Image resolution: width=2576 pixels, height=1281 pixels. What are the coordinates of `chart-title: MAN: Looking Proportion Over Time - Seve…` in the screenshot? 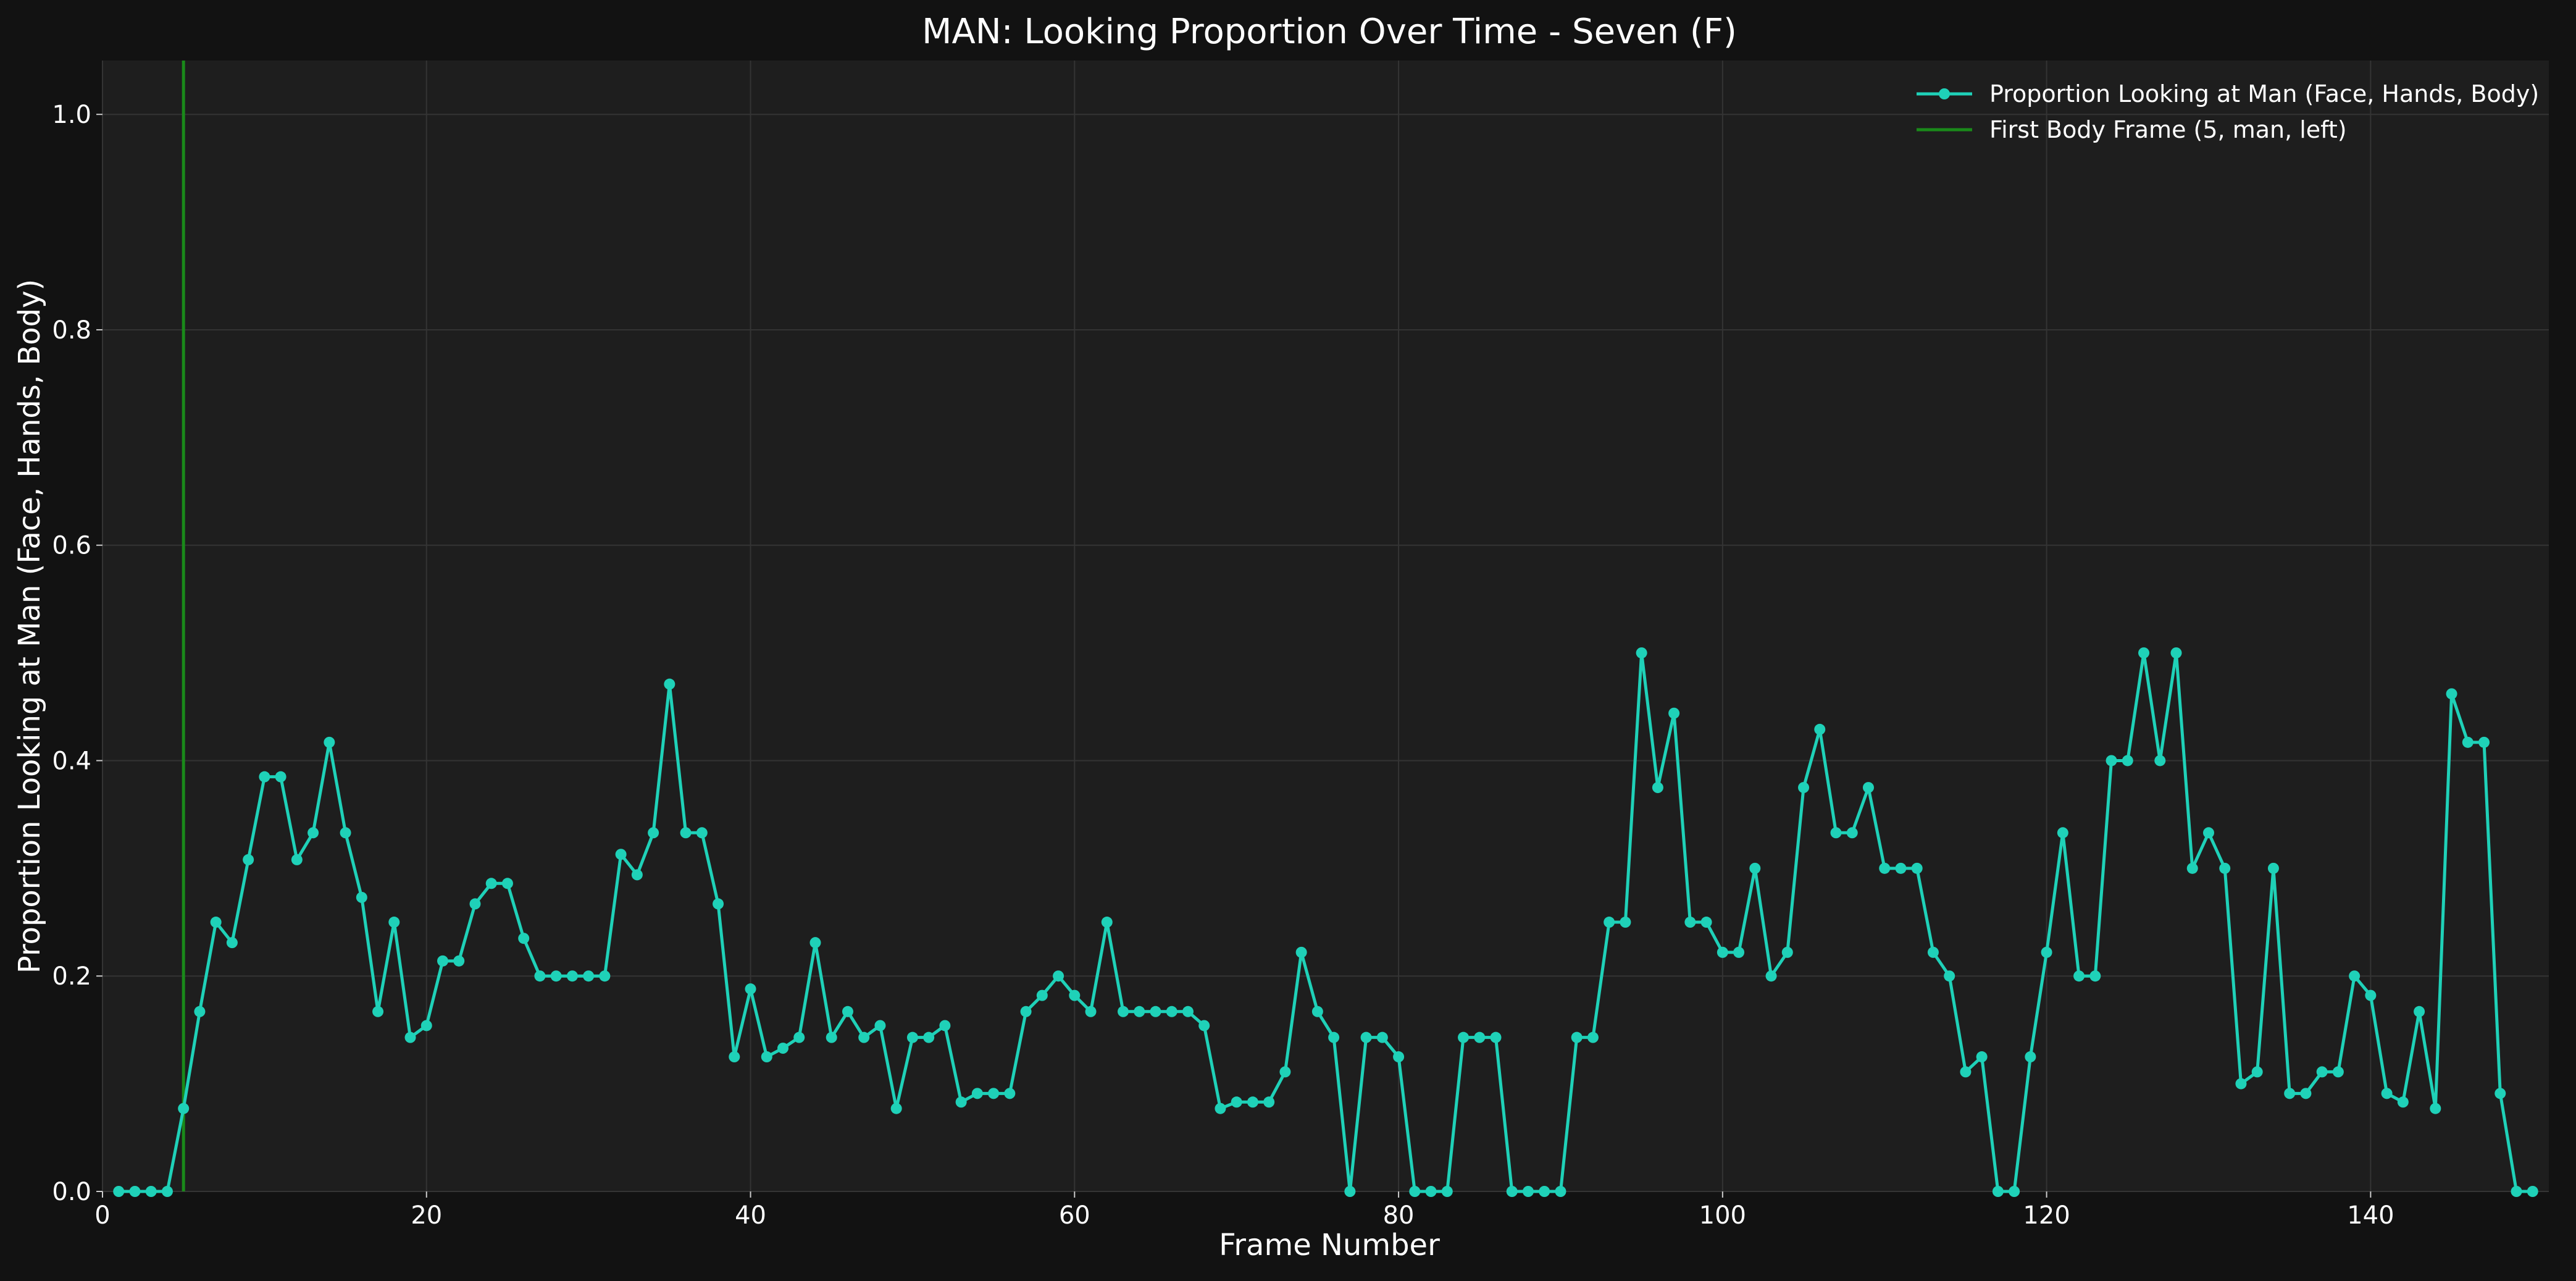 It's located at (1330, 32).